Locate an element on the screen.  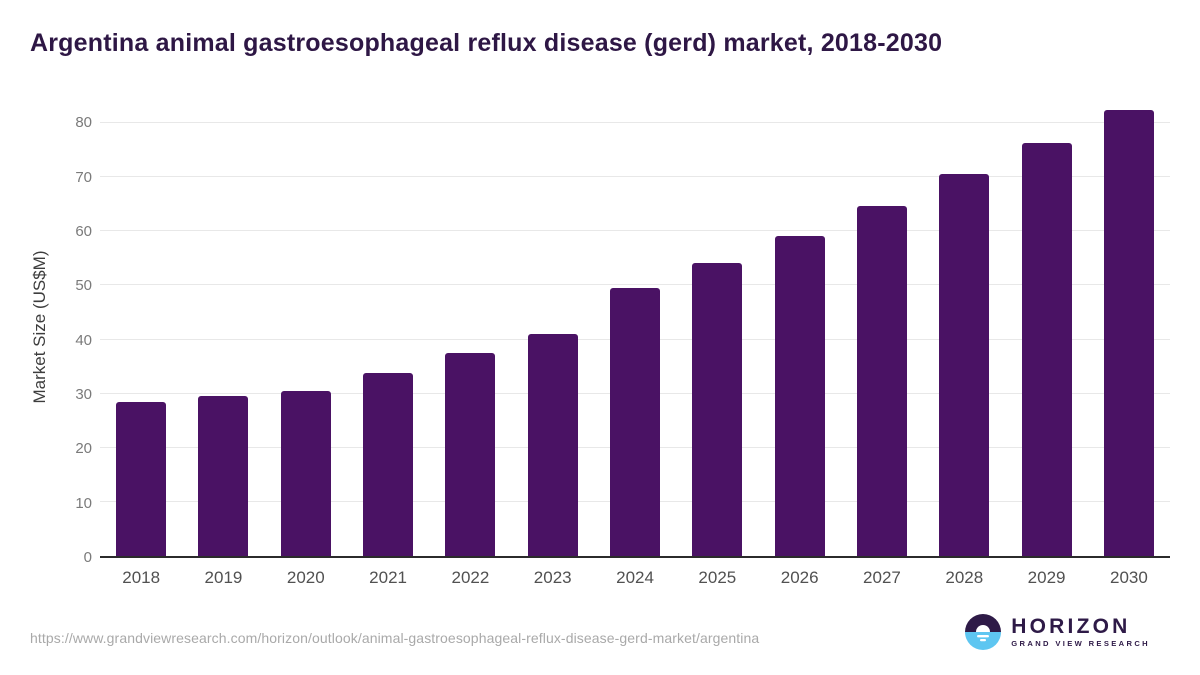
bar-2025 is located at coordinates (717, 409).